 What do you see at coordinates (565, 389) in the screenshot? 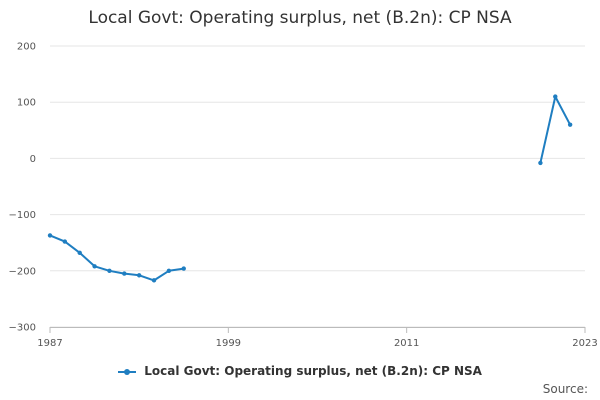
I see `source-label: Source:` at bounding box center [565, 389].